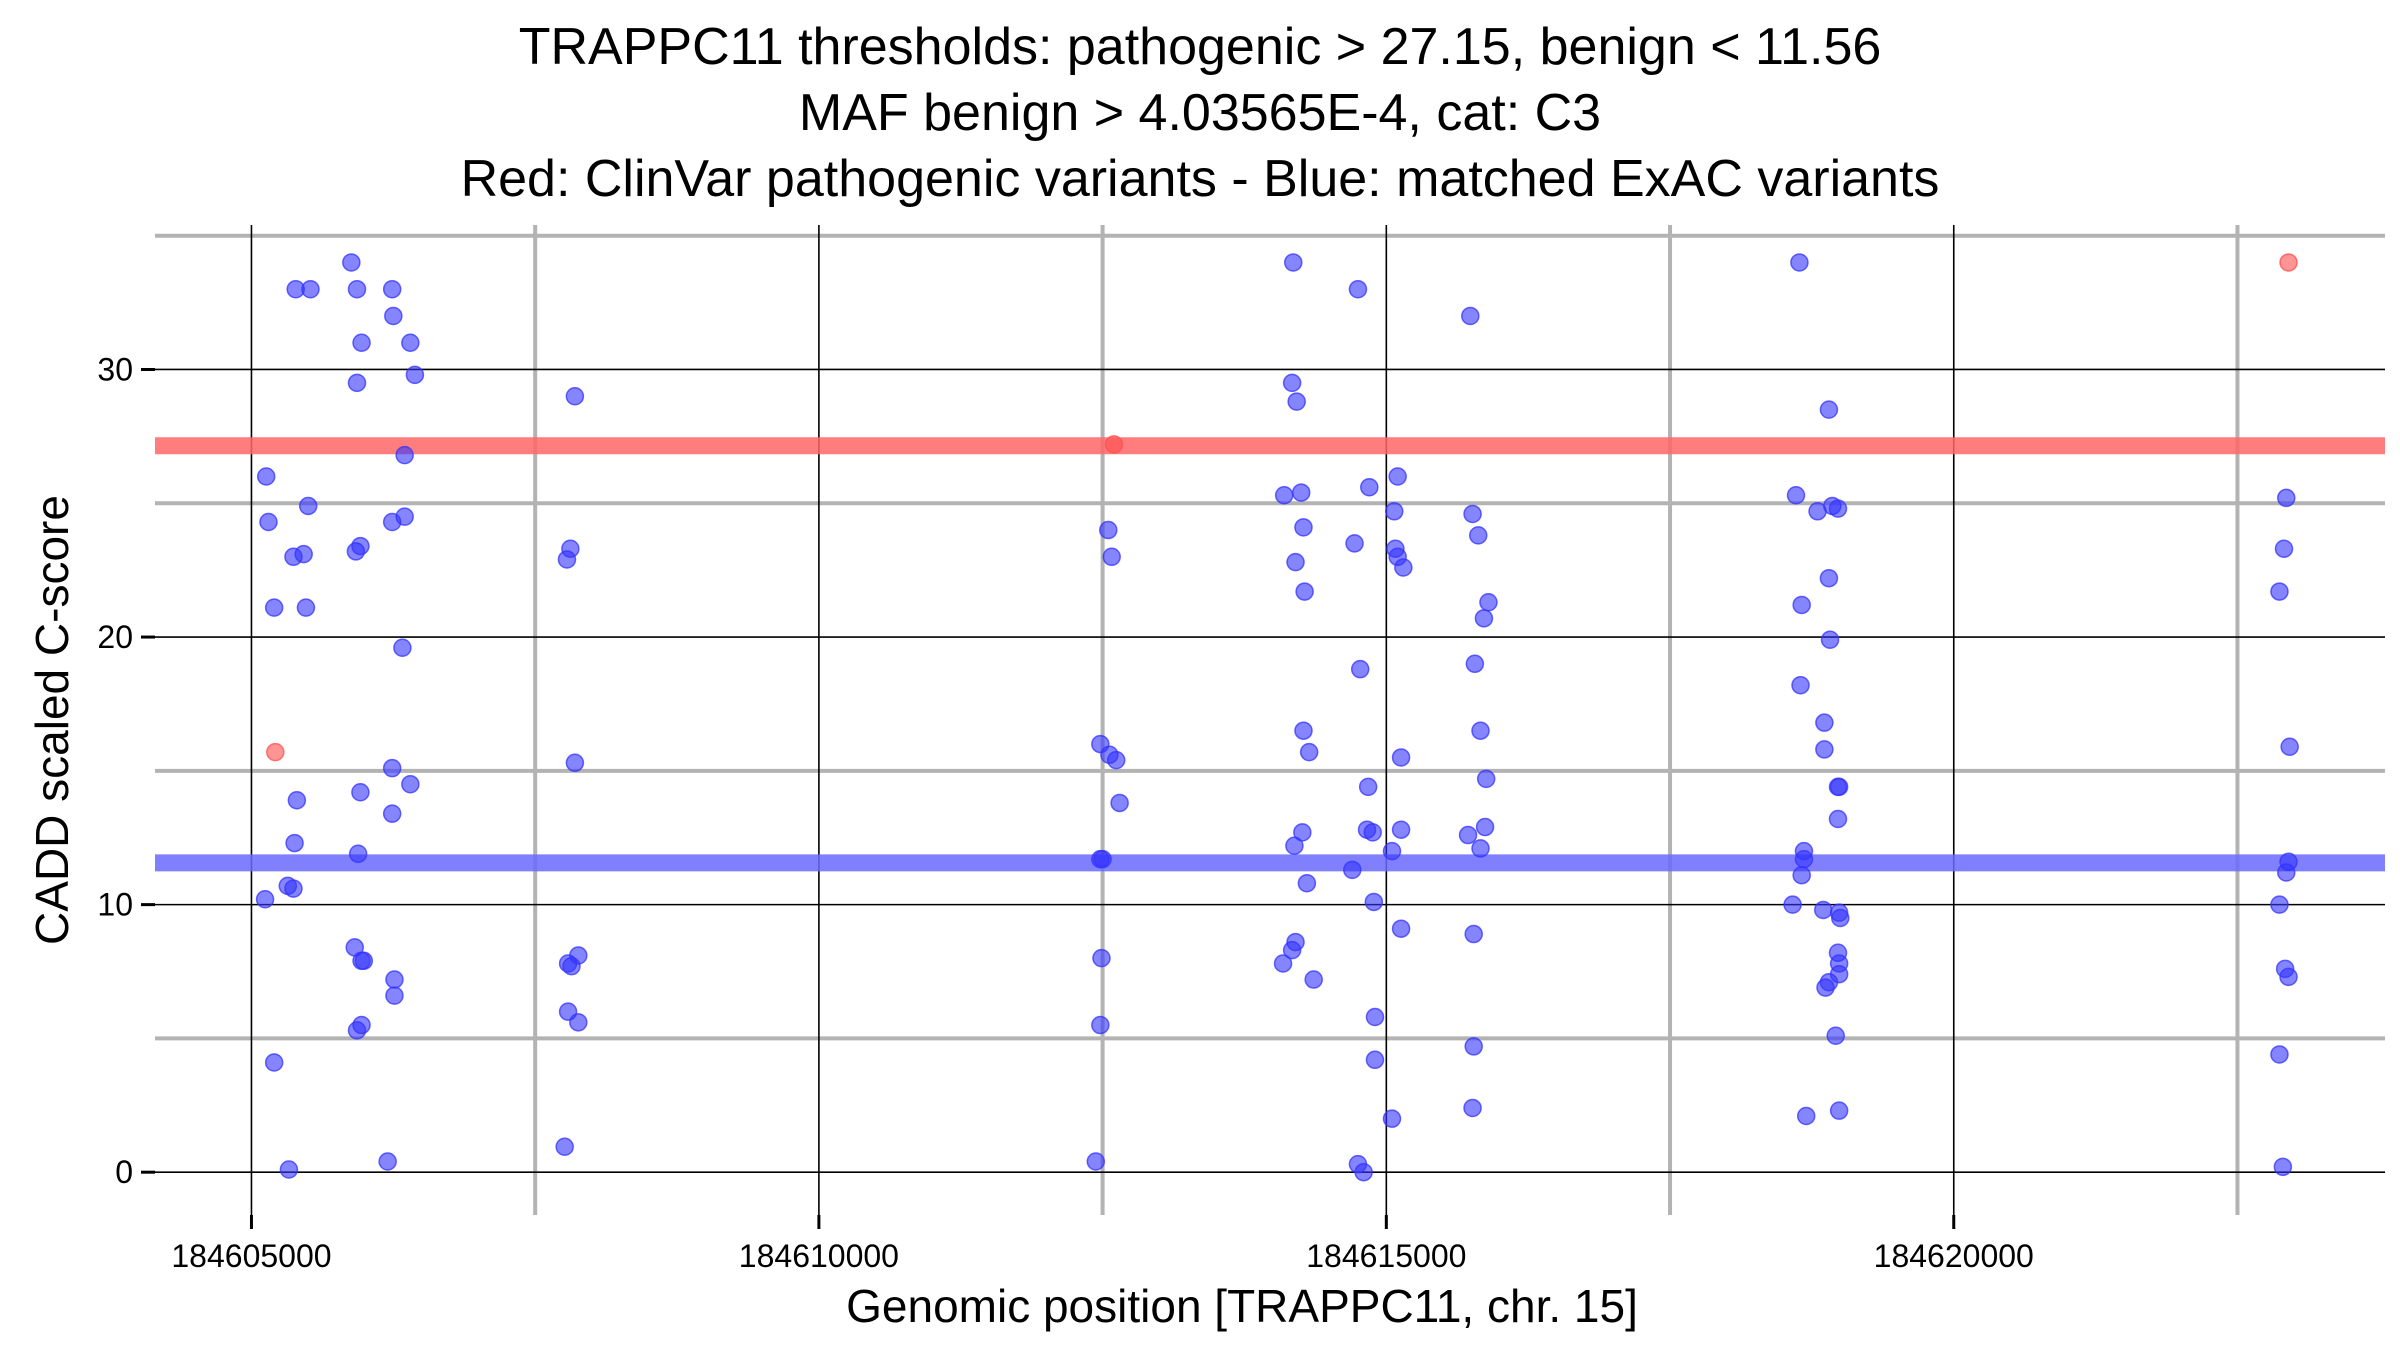 This screenshot has width=2400, height=1350. Describe the element at coordinates (1386, 1256) in the screenshot. I see `x-tick-label: 184615000` at that location.